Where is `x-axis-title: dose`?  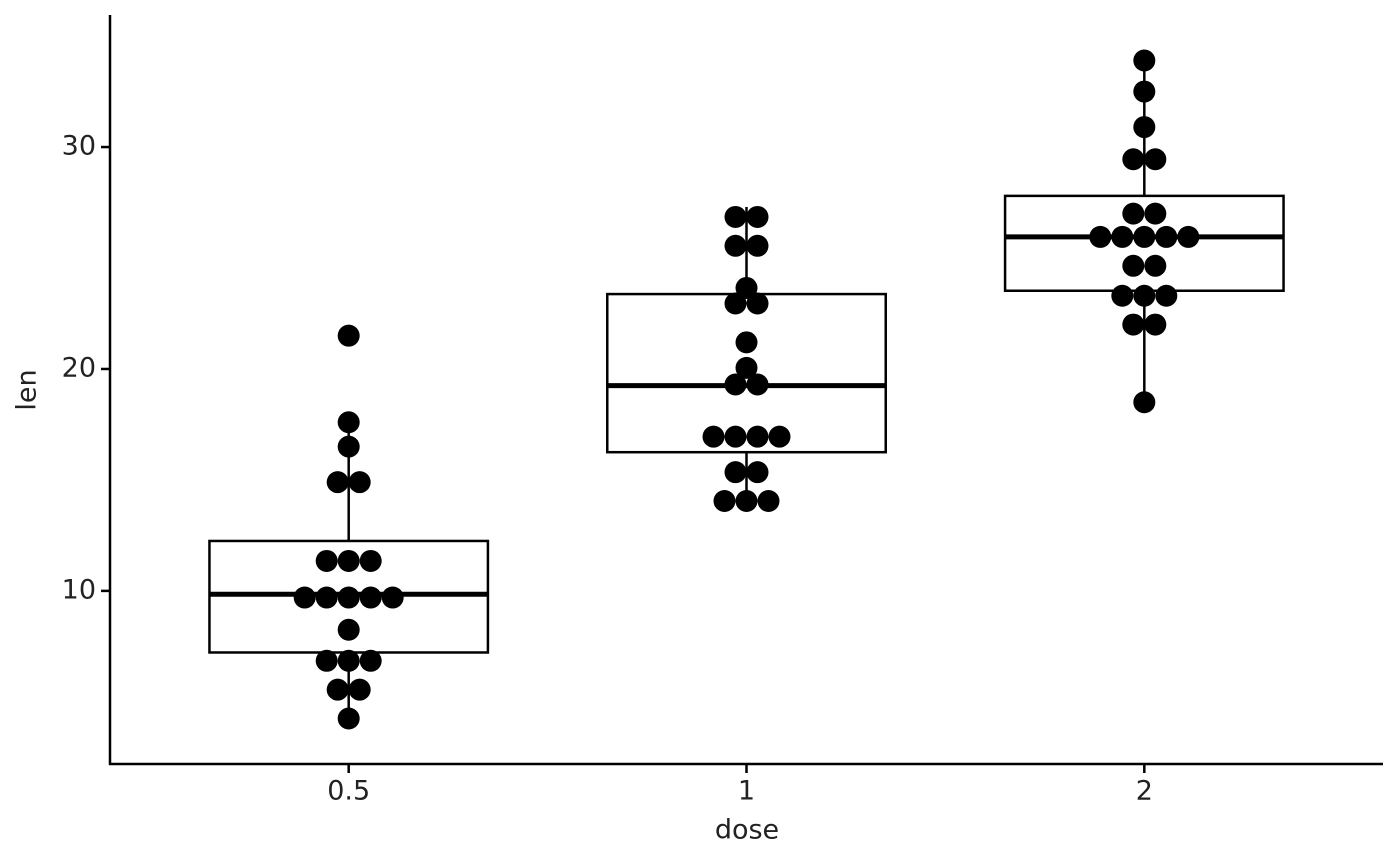 x-axis-title: dose is located at coordinates (747, 830).